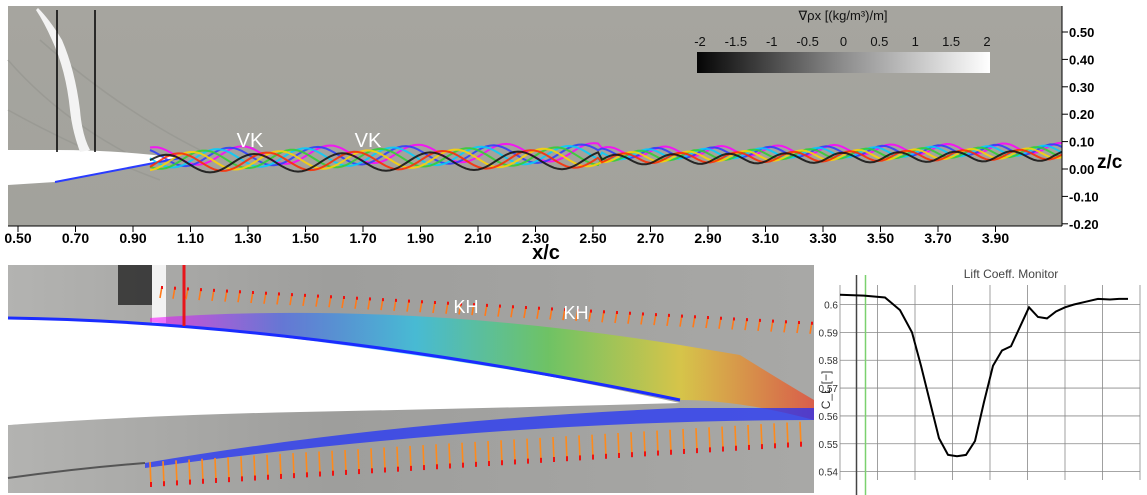 Image resolution: width=1147 pixels, height=495 pixels. Describe the element at coordinates (1081, 169) in the screenshot. I see `z-tick-label: 0.00` at that location.